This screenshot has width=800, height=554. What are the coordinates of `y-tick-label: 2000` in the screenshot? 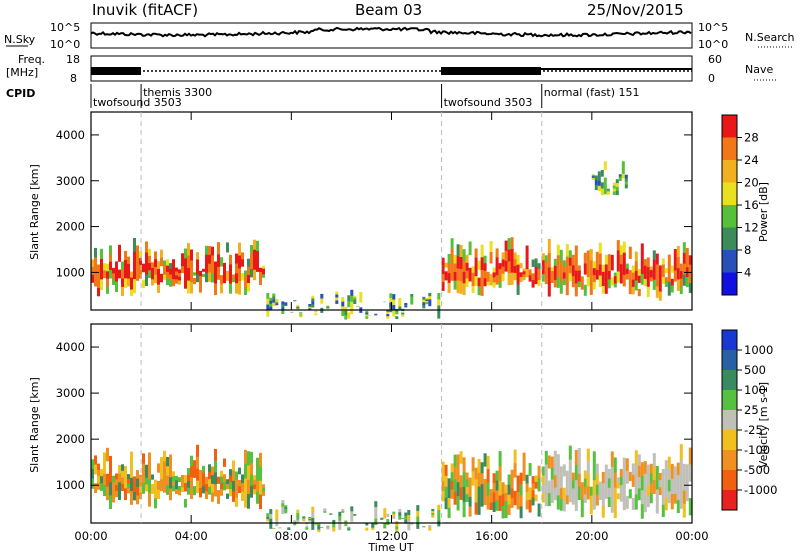 It's located at (70, 439).